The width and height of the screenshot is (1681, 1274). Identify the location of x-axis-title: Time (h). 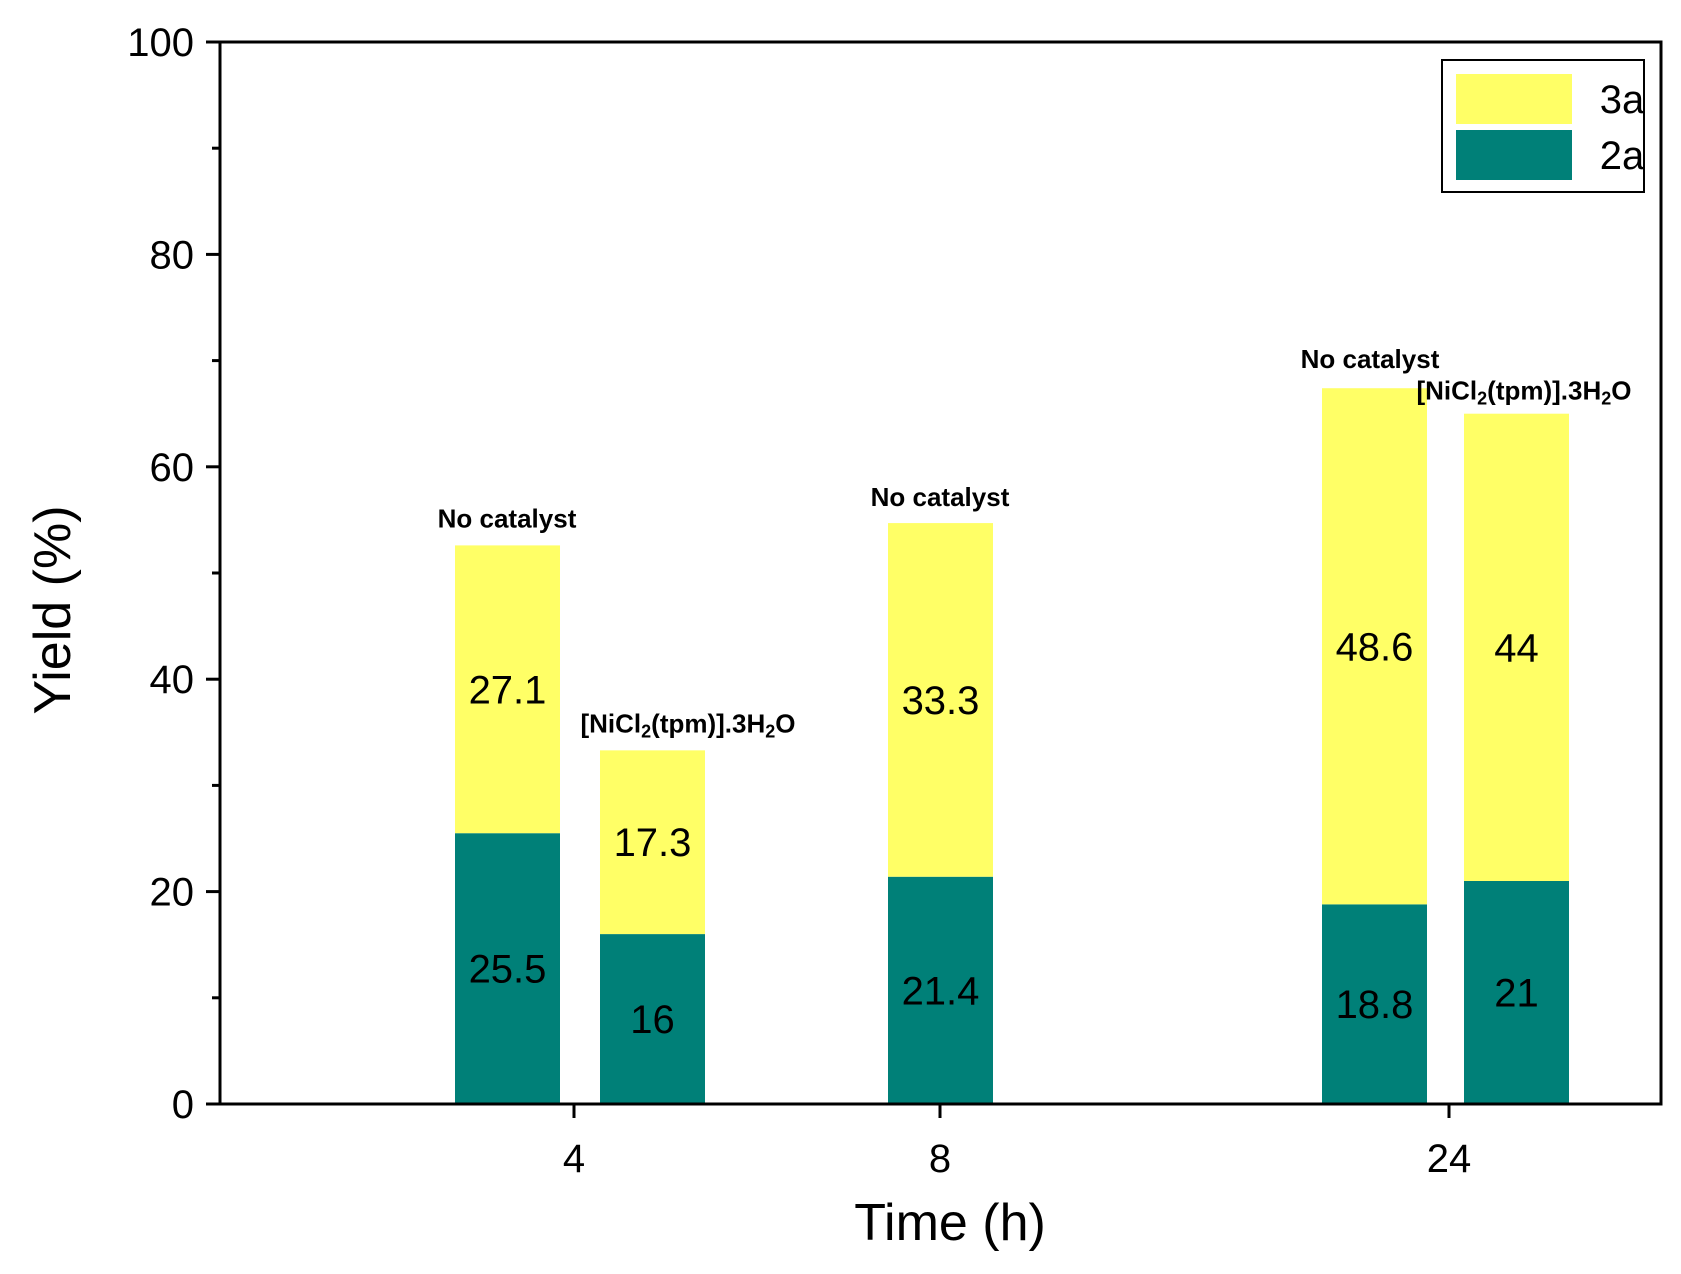
(950, 1223).